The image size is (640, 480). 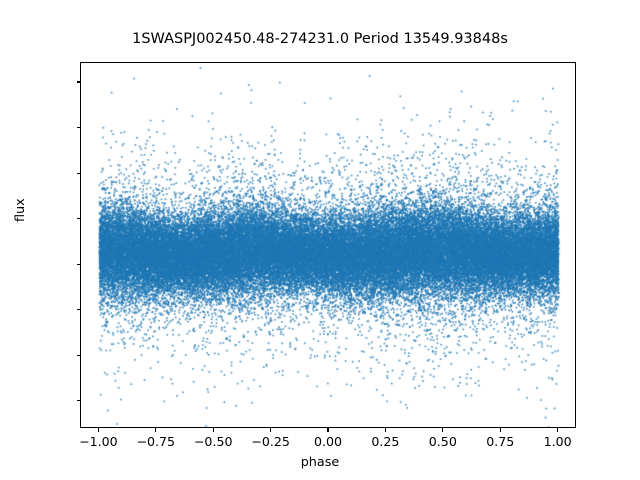 What do you see at coordinates (98, 441) in the screenshot?
I see `x-tick-label: −1.00` at bounding box center [98, 441].